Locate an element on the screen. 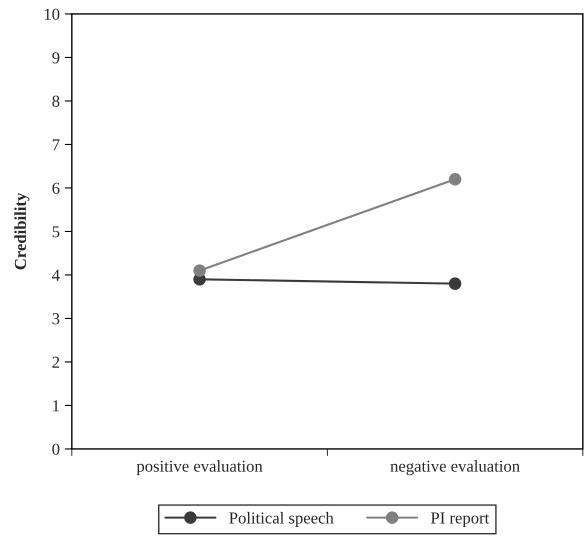 The height and width of the screenshot is (537, 584). y-tick-label: 5 is located at coordinates (56, 232).